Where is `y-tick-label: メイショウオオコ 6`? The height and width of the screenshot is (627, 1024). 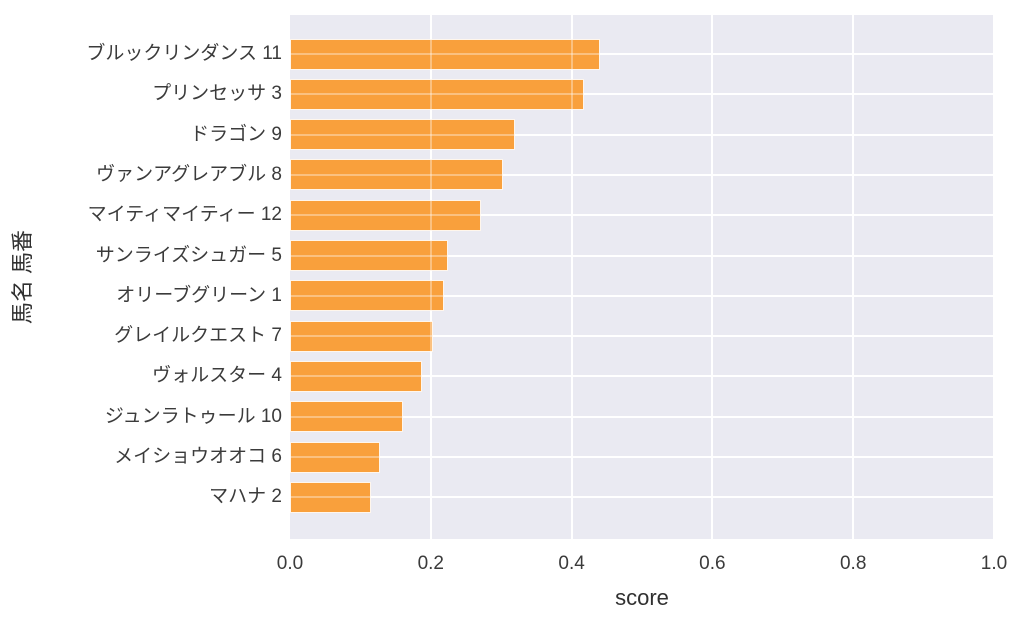
y-tick-label: メイショウオオコ 6 is located at coordinates (198, 456).